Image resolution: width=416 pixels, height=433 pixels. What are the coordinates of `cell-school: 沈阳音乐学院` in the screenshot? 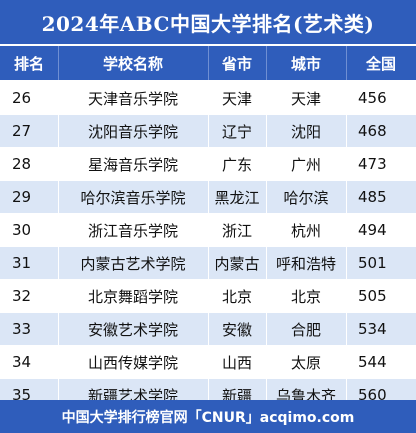 It's located at (132, 131).